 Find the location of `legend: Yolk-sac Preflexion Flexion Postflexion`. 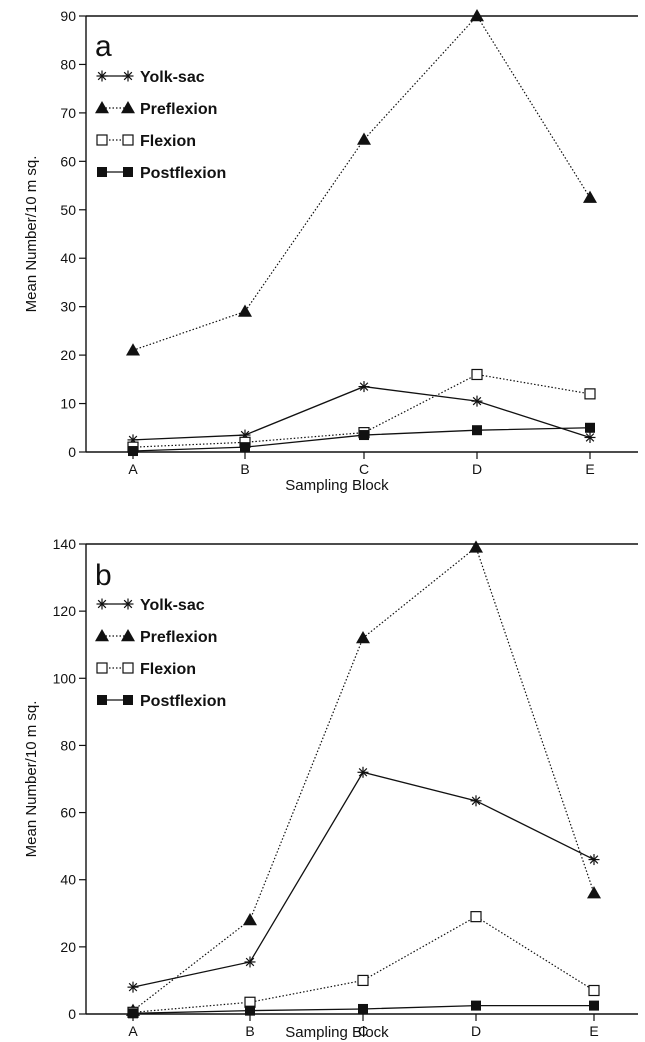

legend: Yolk-sac Preflexion Flexion Postflexion is located at coordinates (160, 125).